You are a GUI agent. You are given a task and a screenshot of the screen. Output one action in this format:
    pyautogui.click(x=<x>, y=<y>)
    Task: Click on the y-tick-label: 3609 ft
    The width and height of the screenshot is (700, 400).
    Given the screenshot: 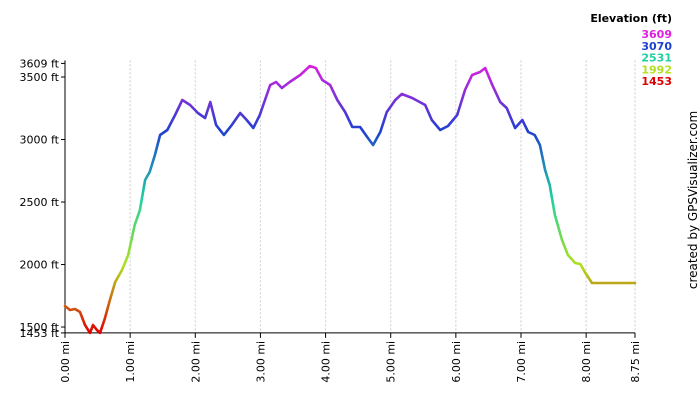 What is the action you would take?
    pyautogui.click(x=40, y=63)
    